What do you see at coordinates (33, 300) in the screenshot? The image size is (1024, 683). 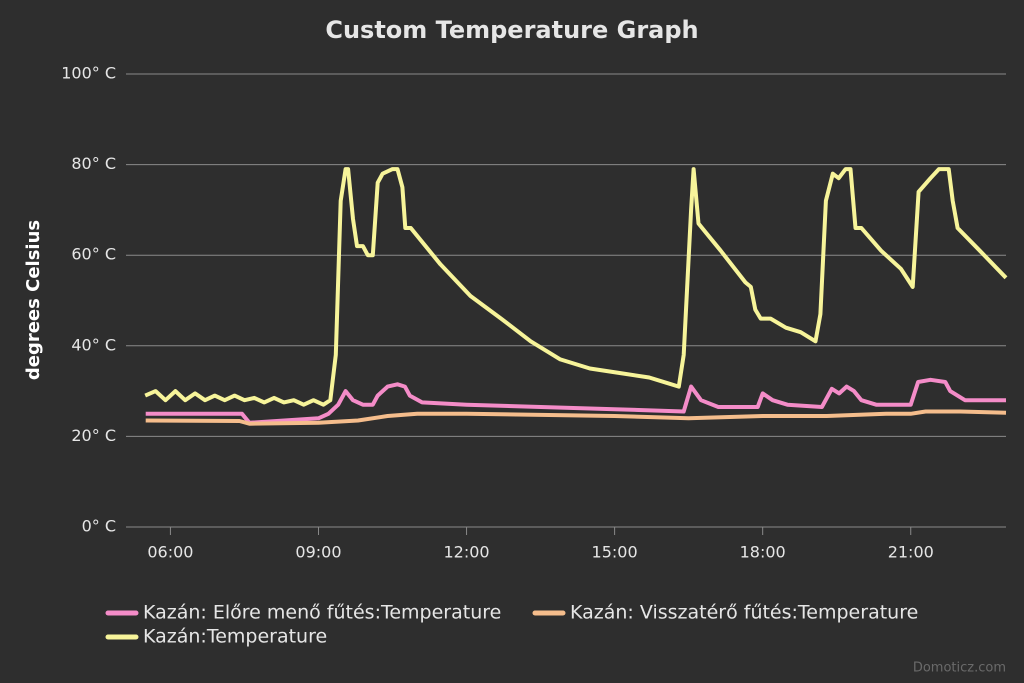 I see `y-axis-label: degrees Celsius` at bounding box center [33, 300].